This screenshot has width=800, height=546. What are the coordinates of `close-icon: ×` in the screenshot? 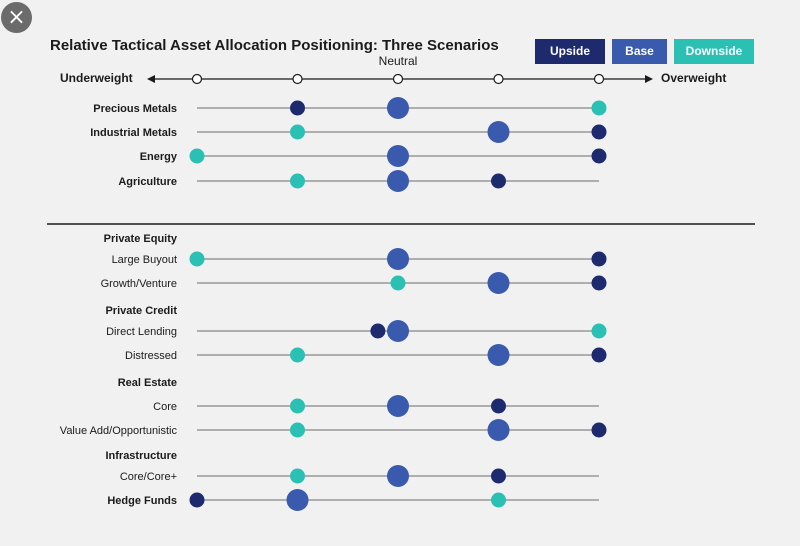 It's located at (16, 17).